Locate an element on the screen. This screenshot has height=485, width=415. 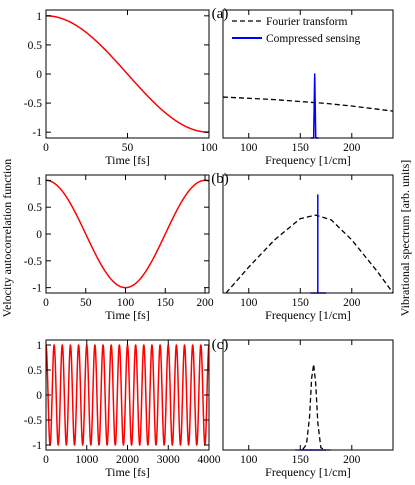
right-y-axis-label: Vibrational spectrum [arb. units] is located at coordinates (405, 238).